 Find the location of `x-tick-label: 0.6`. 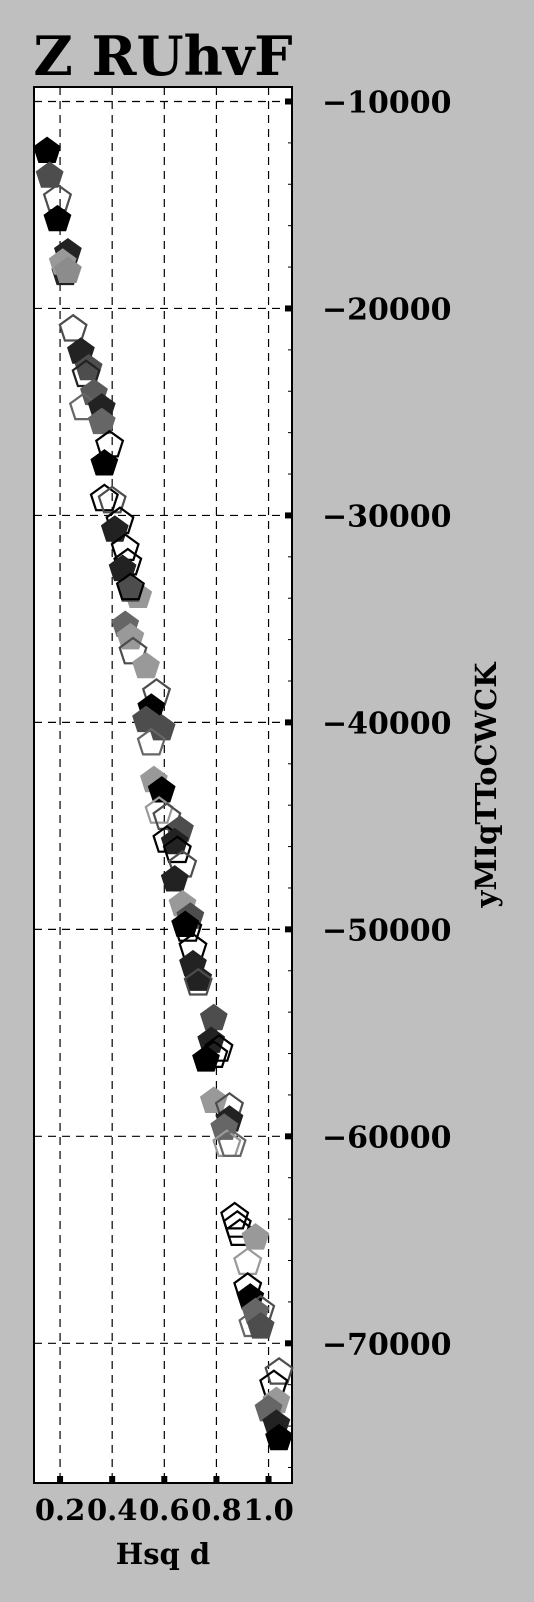

x-tick-label: 0.6 is located at coordinates (164, 1510).